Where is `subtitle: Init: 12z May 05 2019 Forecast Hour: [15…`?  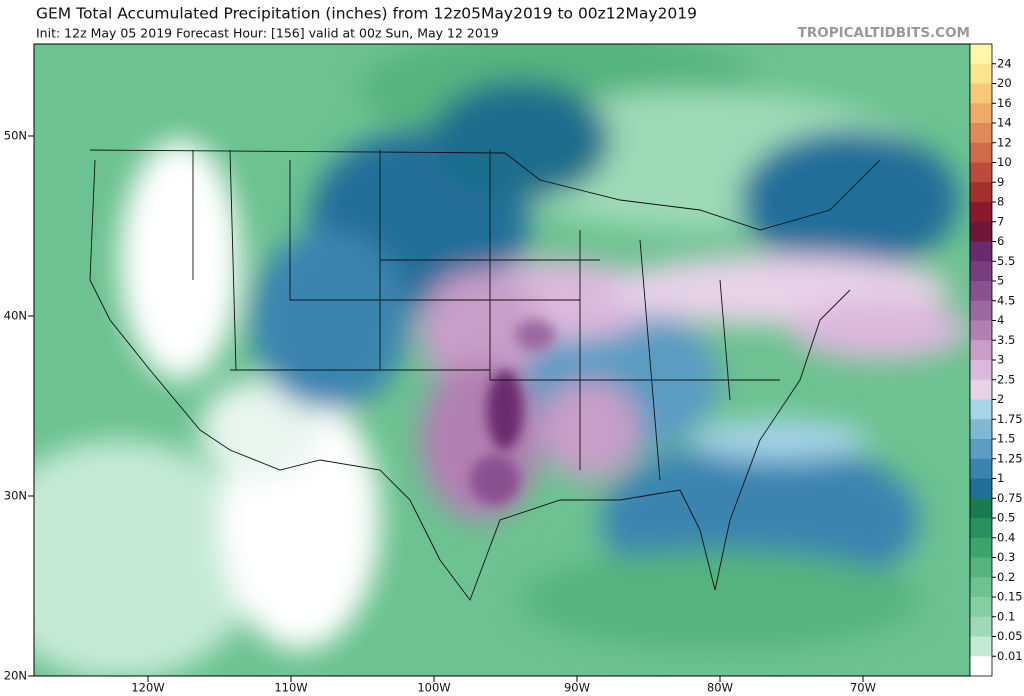
subtitle: Init: 12z May 05 2019 Forecast Hour: [15… is located at coordinates (267, 33).